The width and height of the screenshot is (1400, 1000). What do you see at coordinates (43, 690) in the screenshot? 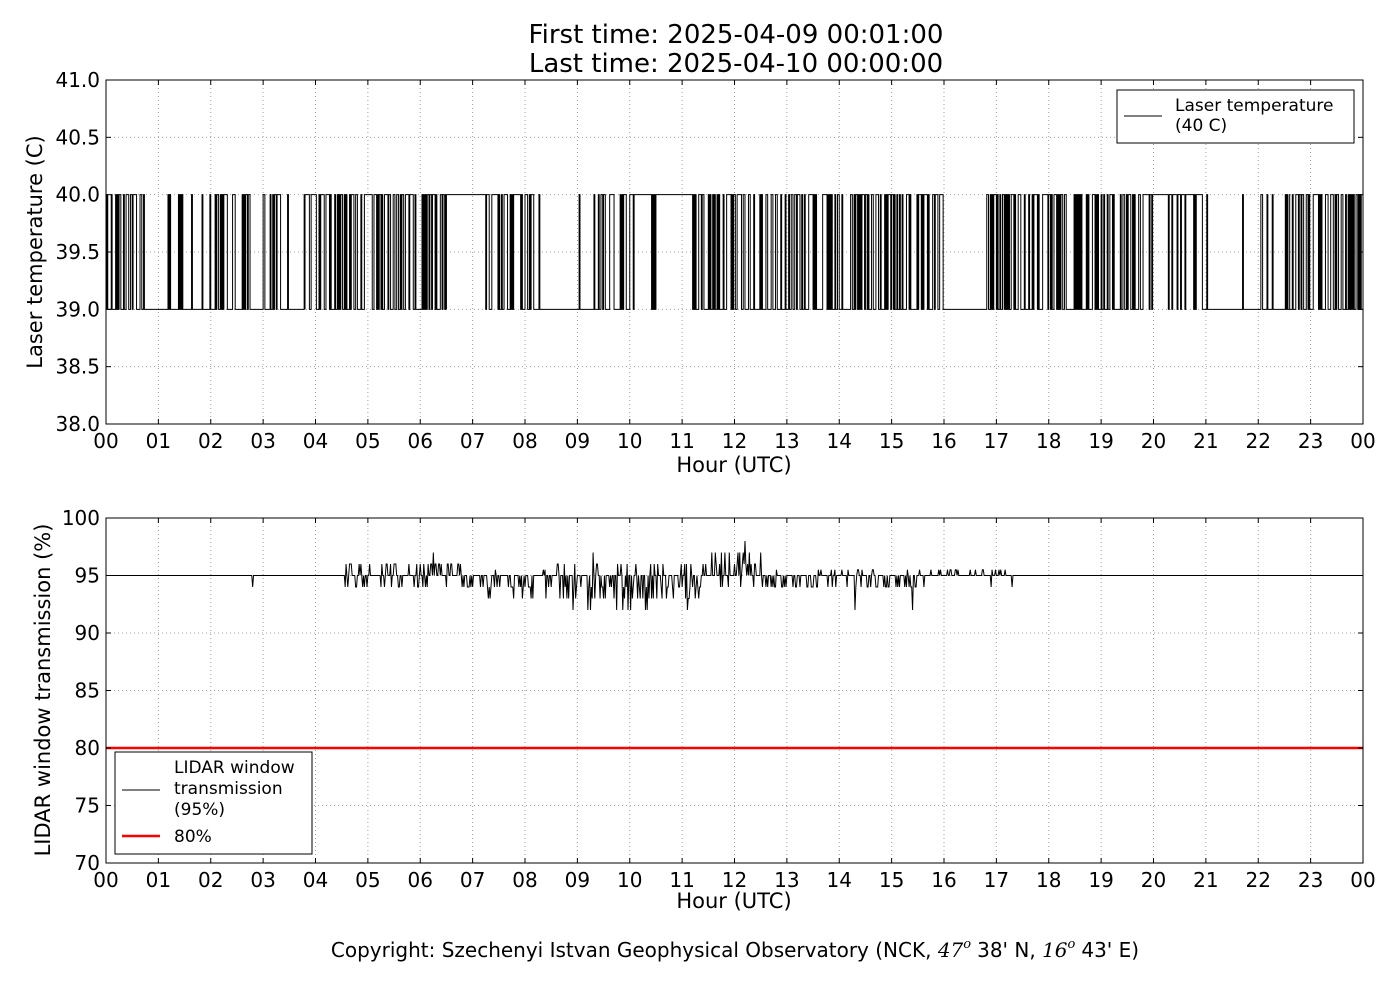
I see `y-axis-label: LIDAR window transmission (%)` at bounding box center [43, 690].